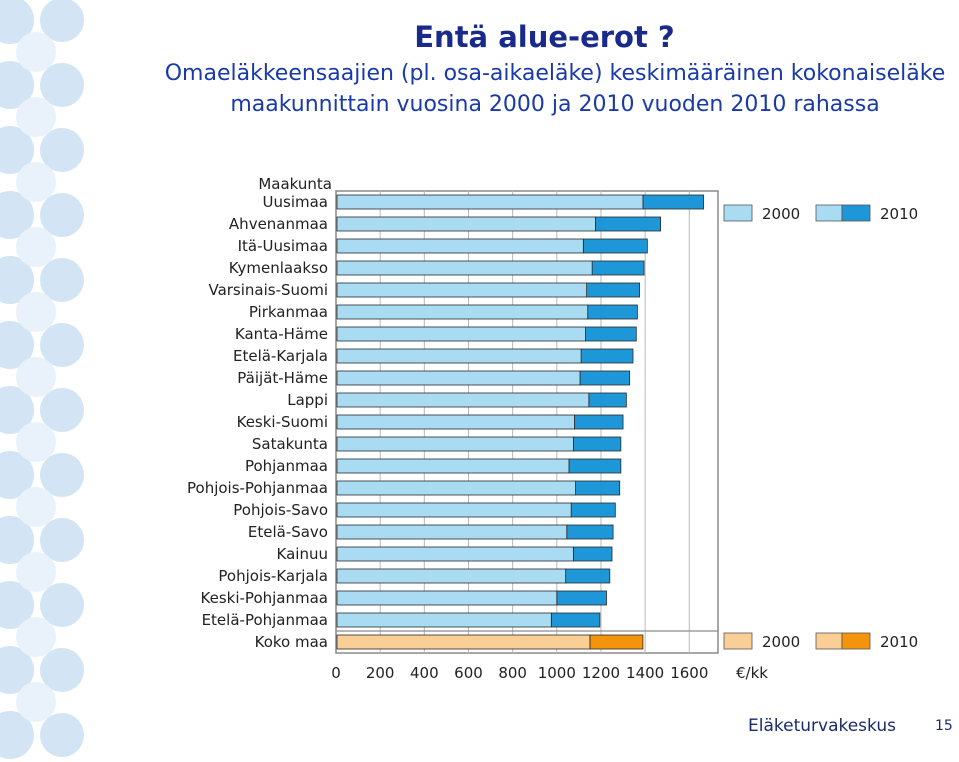 The width and height of the screenshot is (959, 762). I want to click on legend-swatch-2000-total, so click(738, 641).